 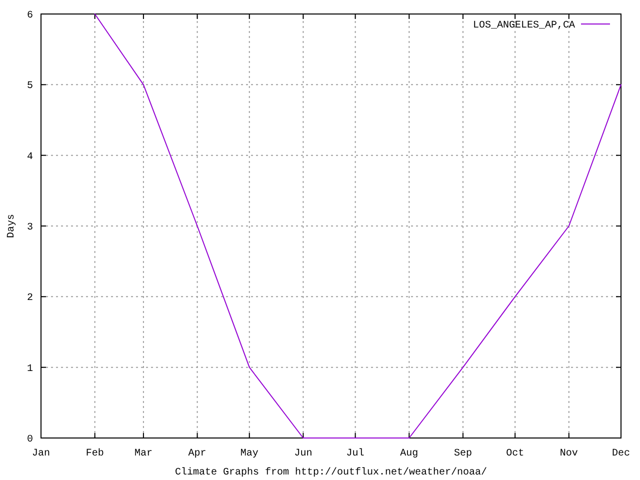 I want to click on x-tick-label: Jul, so click(x=355, y=454).